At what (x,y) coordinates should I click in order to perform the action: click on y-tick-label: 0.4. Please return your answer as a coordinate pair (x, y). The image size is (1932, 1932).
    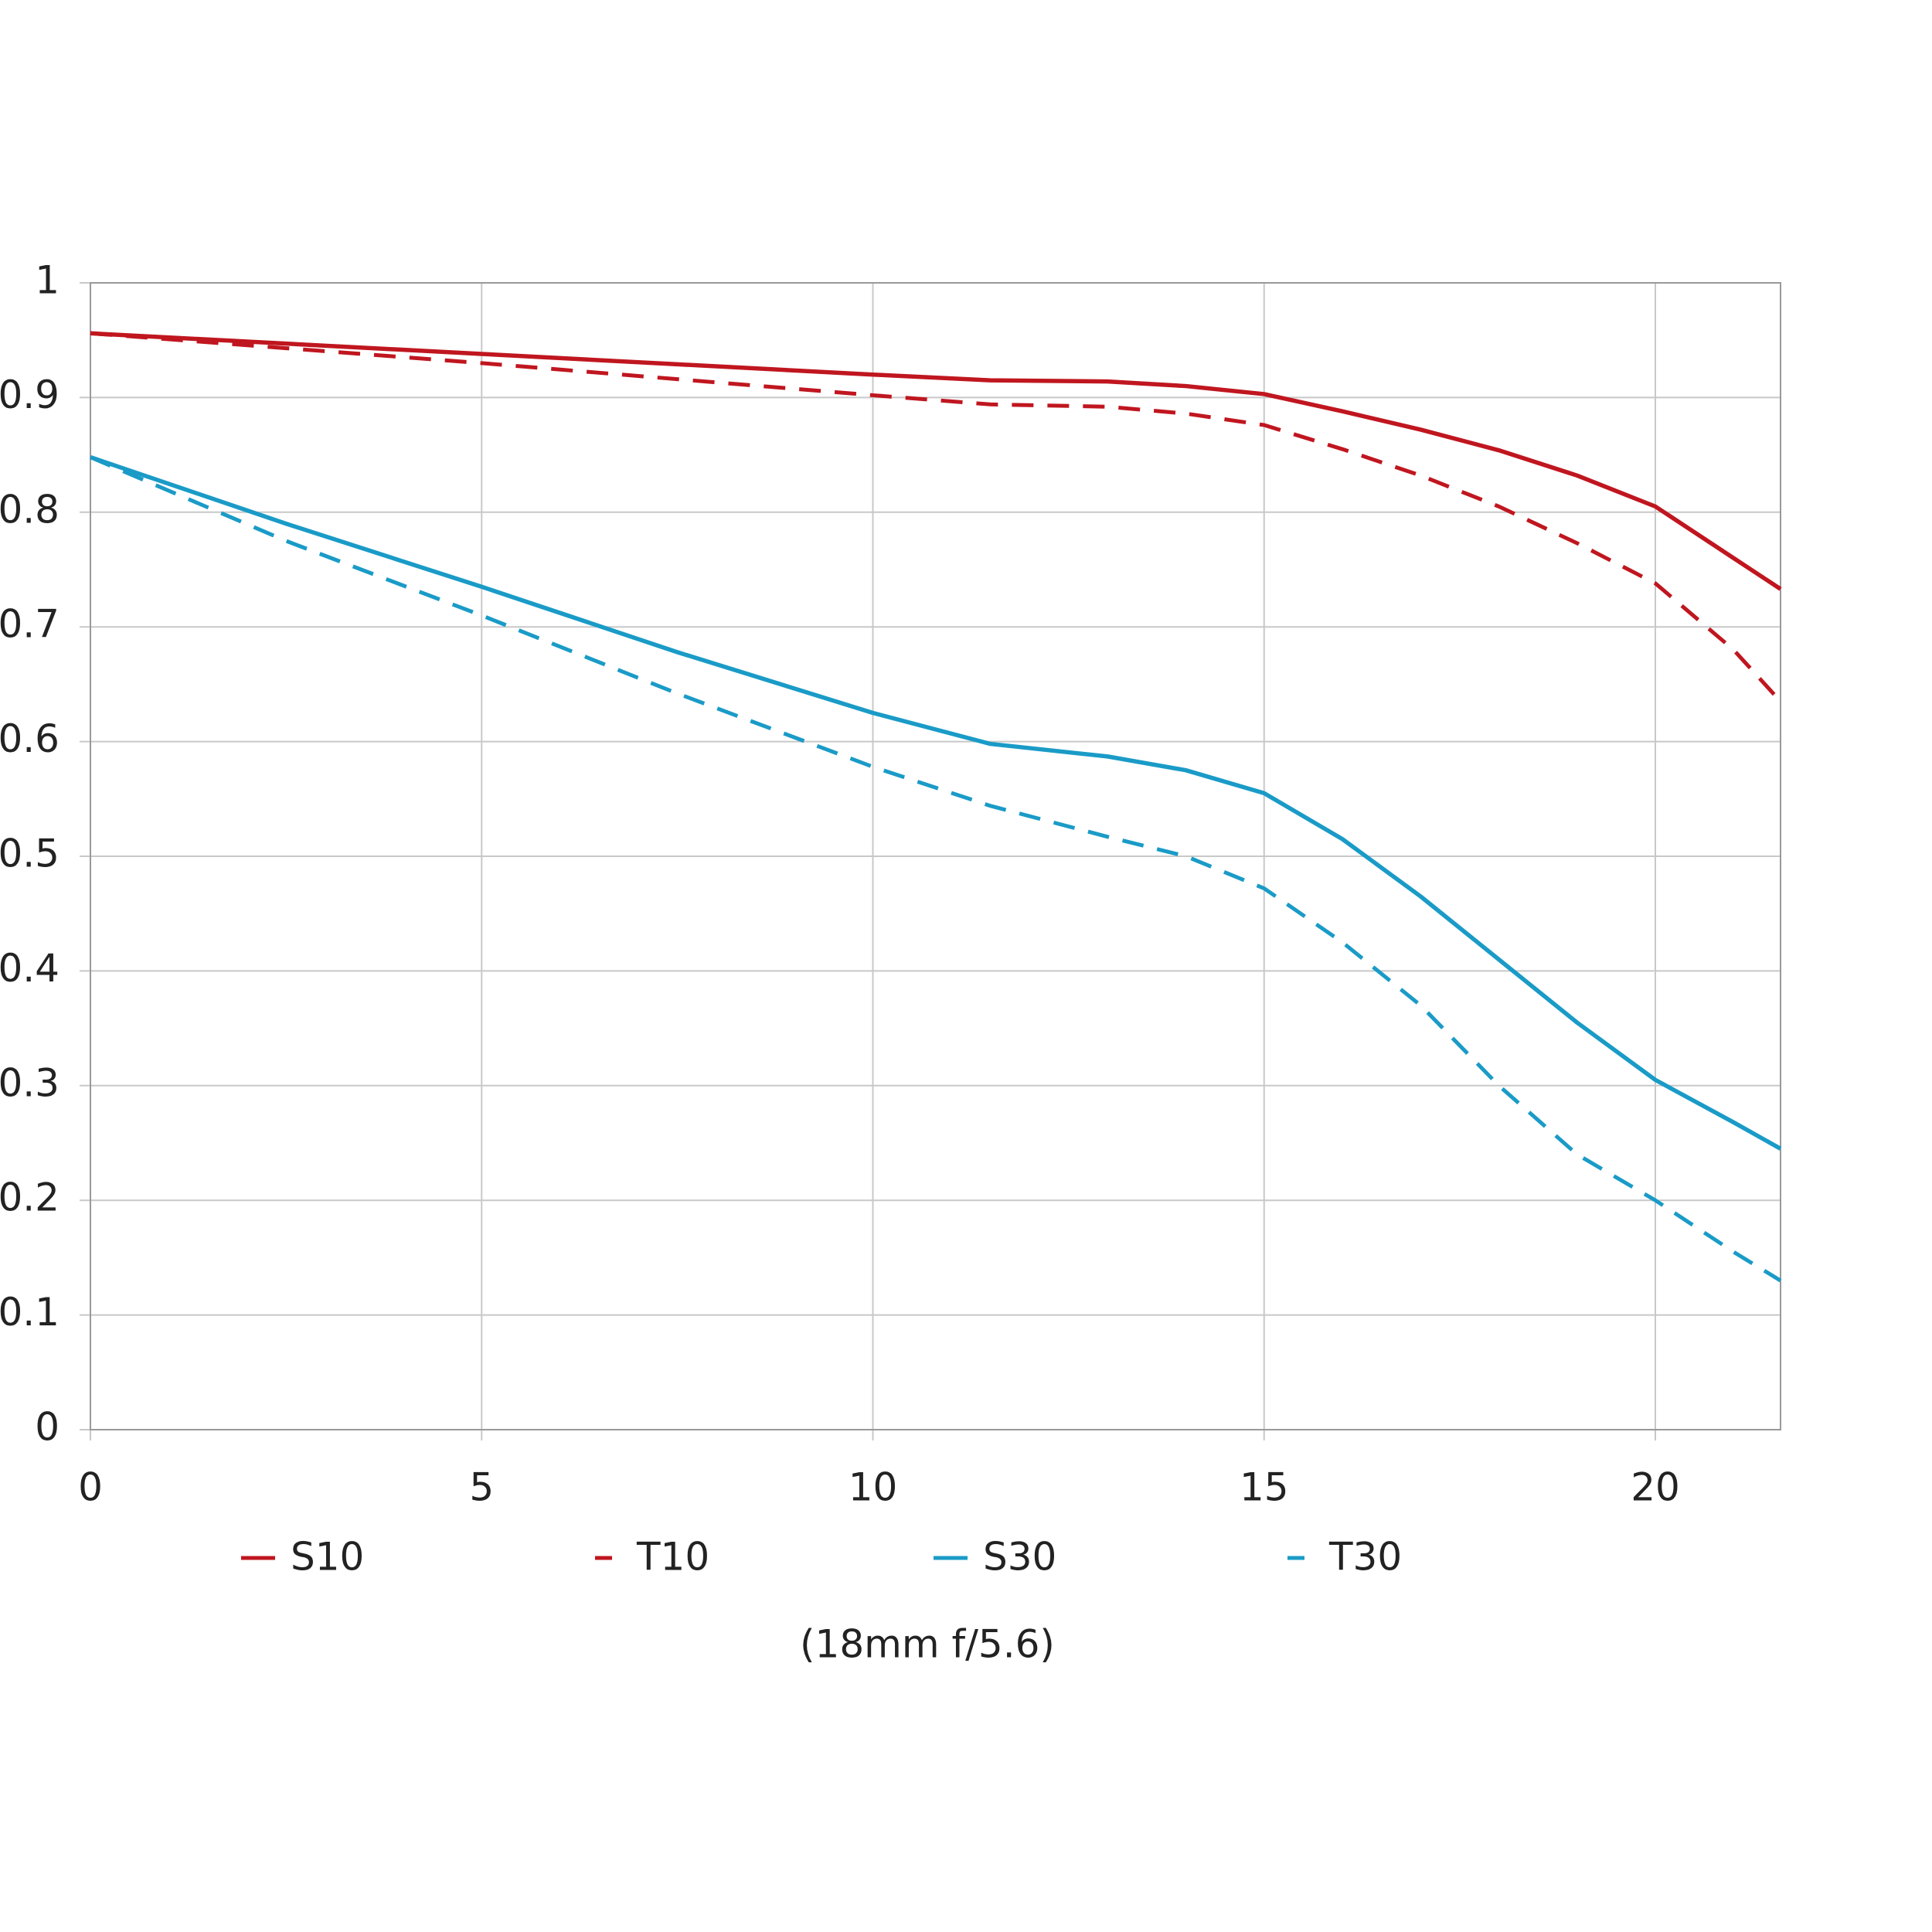
    Looking at the image, I should click on (30, 969).